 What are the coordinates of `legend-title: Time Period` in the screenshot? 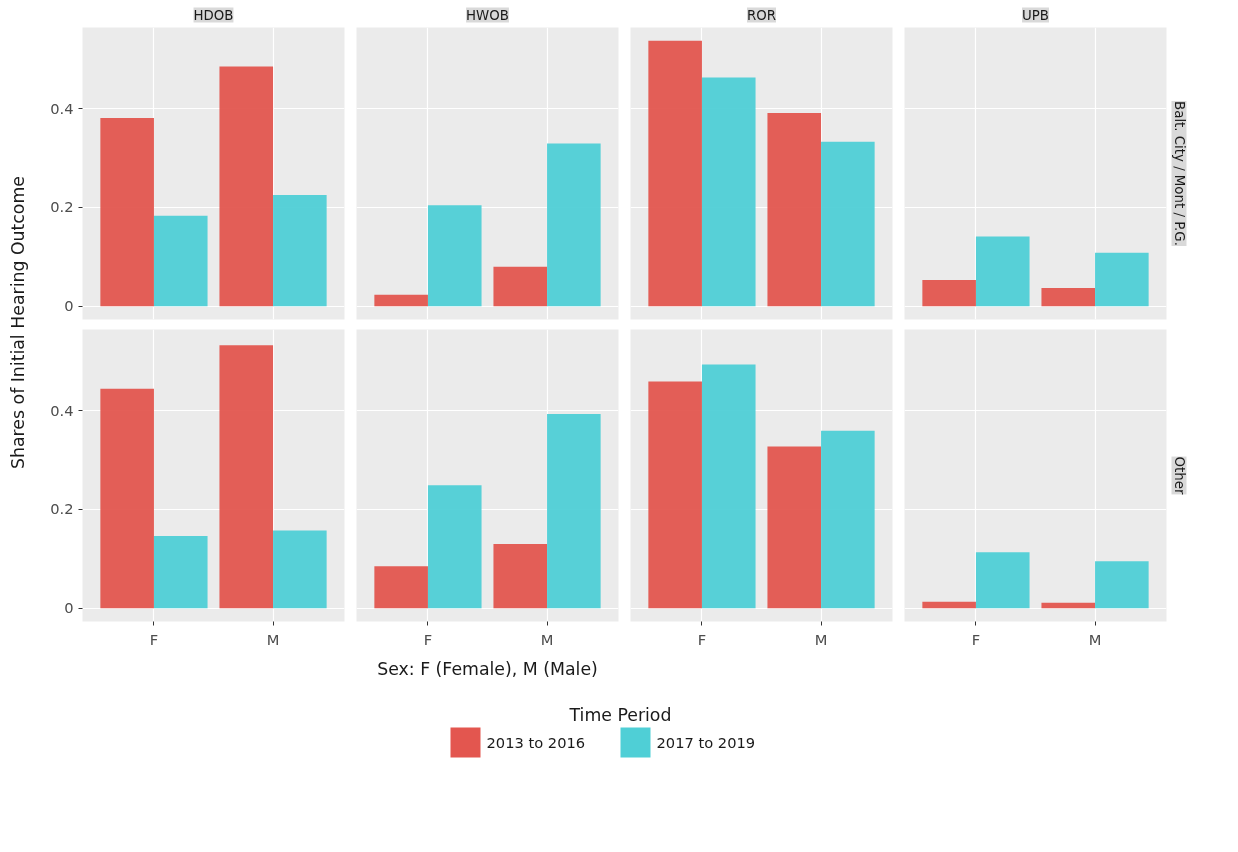 It's located at (620, 714).